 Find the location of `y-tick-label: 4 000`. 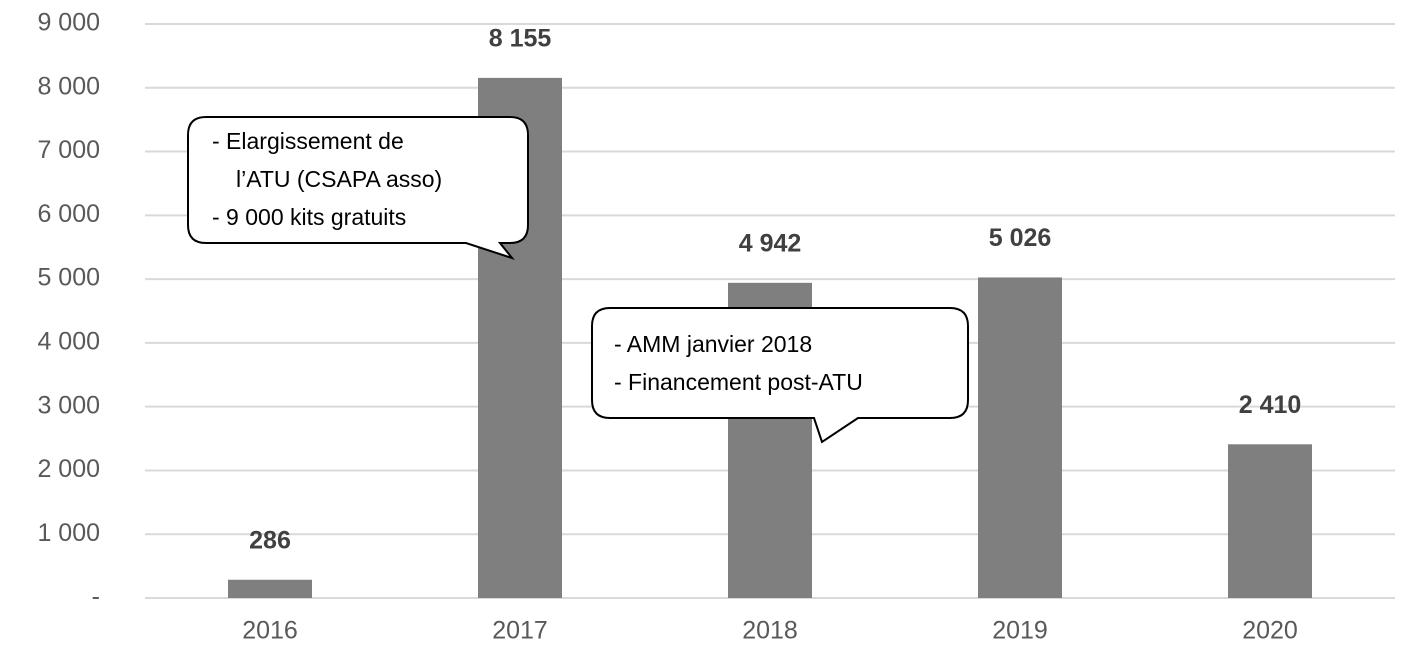

y-tick-label: 4 000 is located at coordinates (68, 341).